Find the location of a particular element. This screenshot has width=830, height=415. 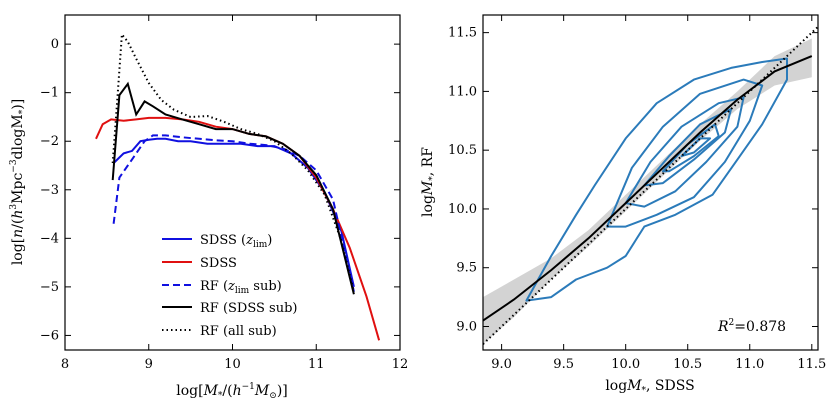

left-x-tick-label: 9 is located at coordinates (149, 364).